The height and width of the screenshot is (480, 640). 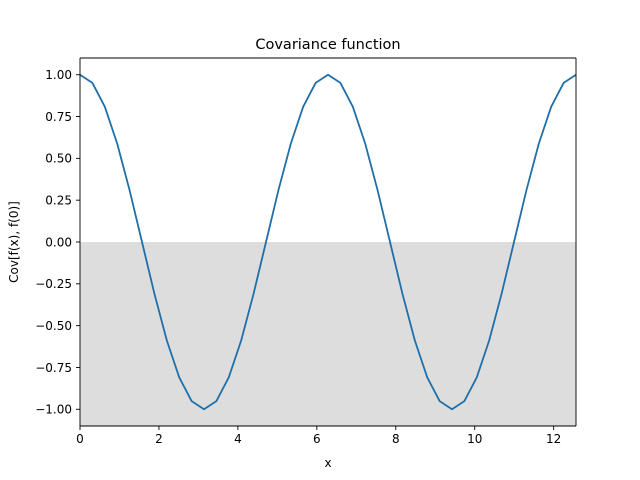 What do you see at coordinates (474, 439) in the screenshot?
I see `x-tick-label: 10` at bounding box center [474, 439].